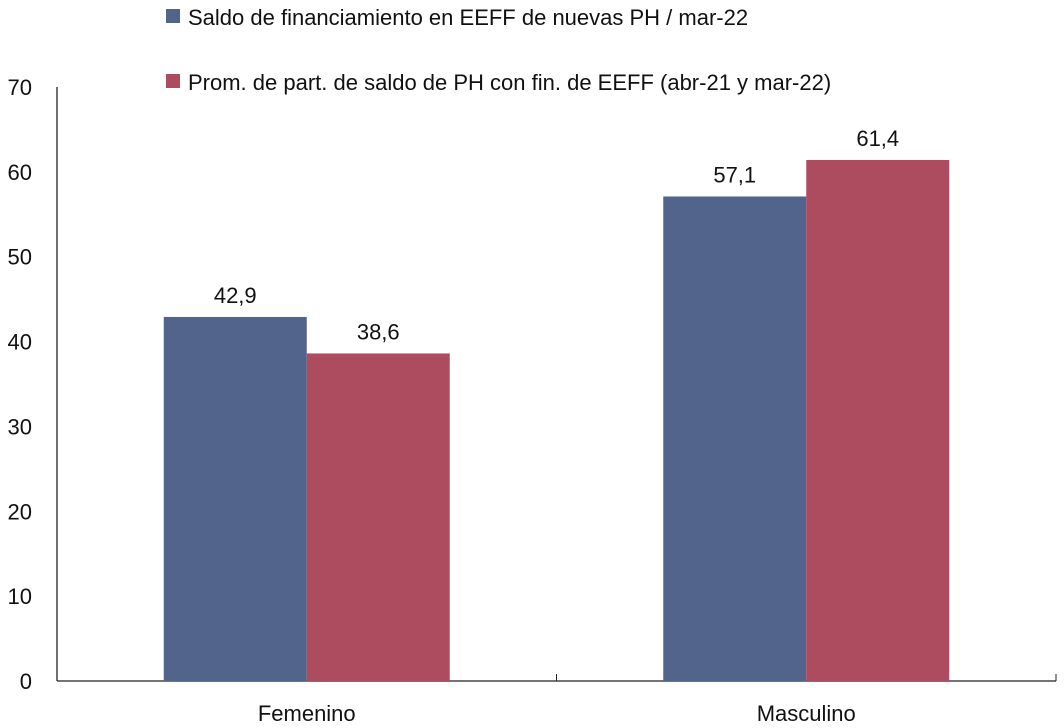 This screenshot has height=728, width=1064. Describe the element at coordinates (307, 713) in the screenshot. I see `x-tick-label: Femenino` at that location.